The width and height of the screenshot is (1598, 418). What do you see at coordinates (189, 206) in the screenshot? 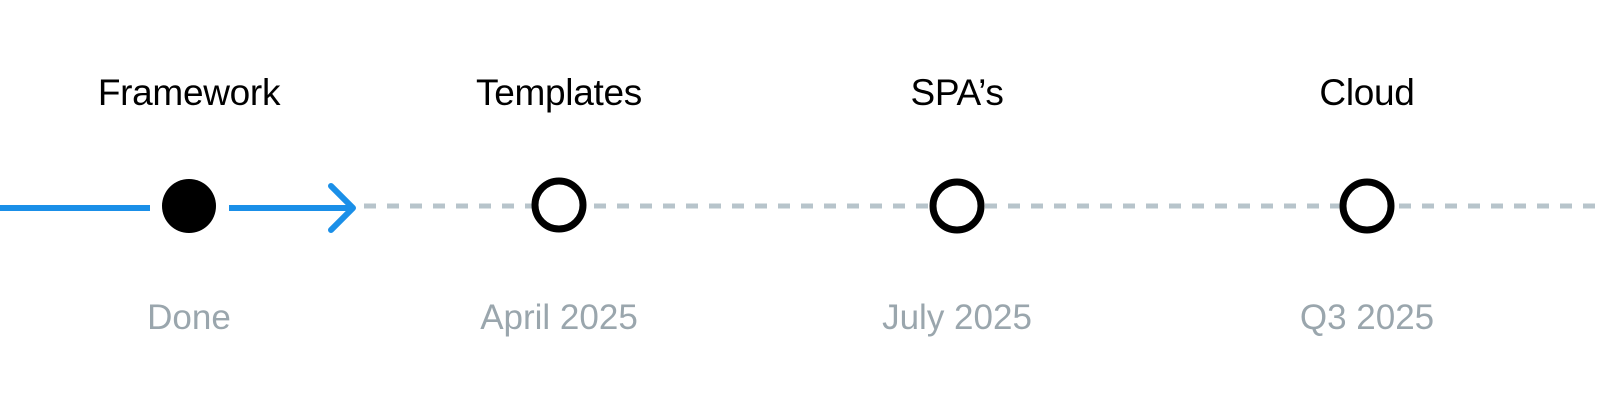
I see `milestone-node-framework` at bounding box center [189, 206].